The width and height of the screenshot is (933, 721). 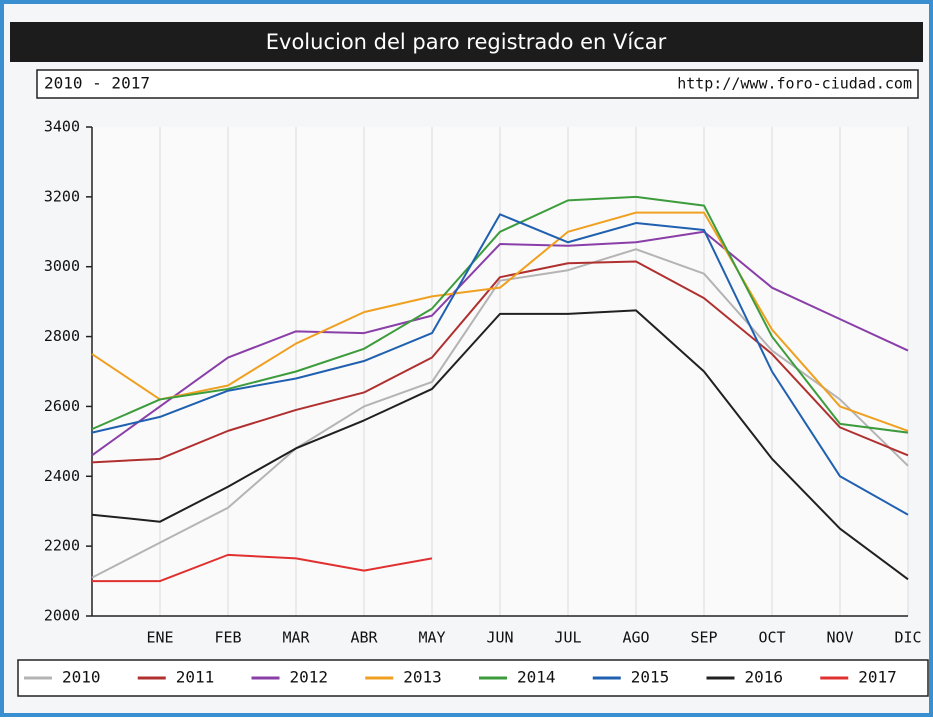 I want to click on legend-label: 2015, so click(x=650, y=677).